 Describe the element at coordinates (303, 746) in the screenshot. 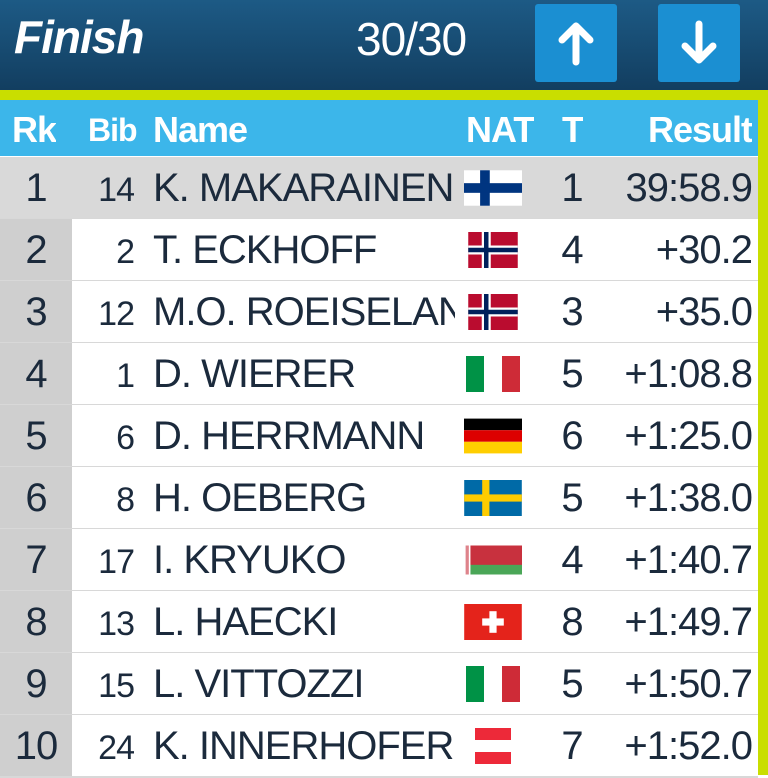

I see `name: K. INNERHOFER` at that location.